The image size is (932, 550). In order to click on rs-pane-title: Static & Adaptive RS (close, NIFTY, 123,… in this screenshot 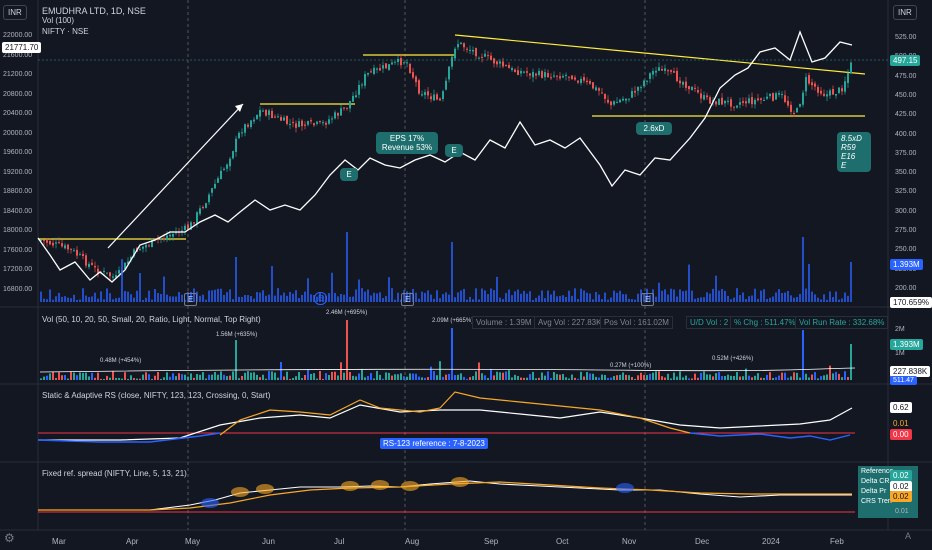, I will do `click(156, 395)`.